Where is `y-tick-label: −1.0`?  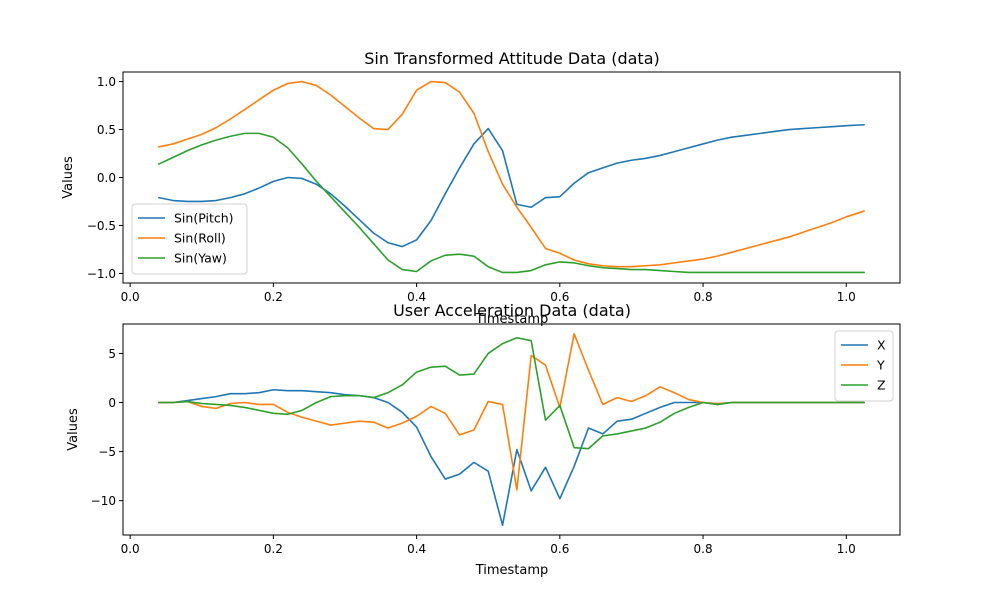 y-tick-label: −1.0 is located at coordinates (101, 274).